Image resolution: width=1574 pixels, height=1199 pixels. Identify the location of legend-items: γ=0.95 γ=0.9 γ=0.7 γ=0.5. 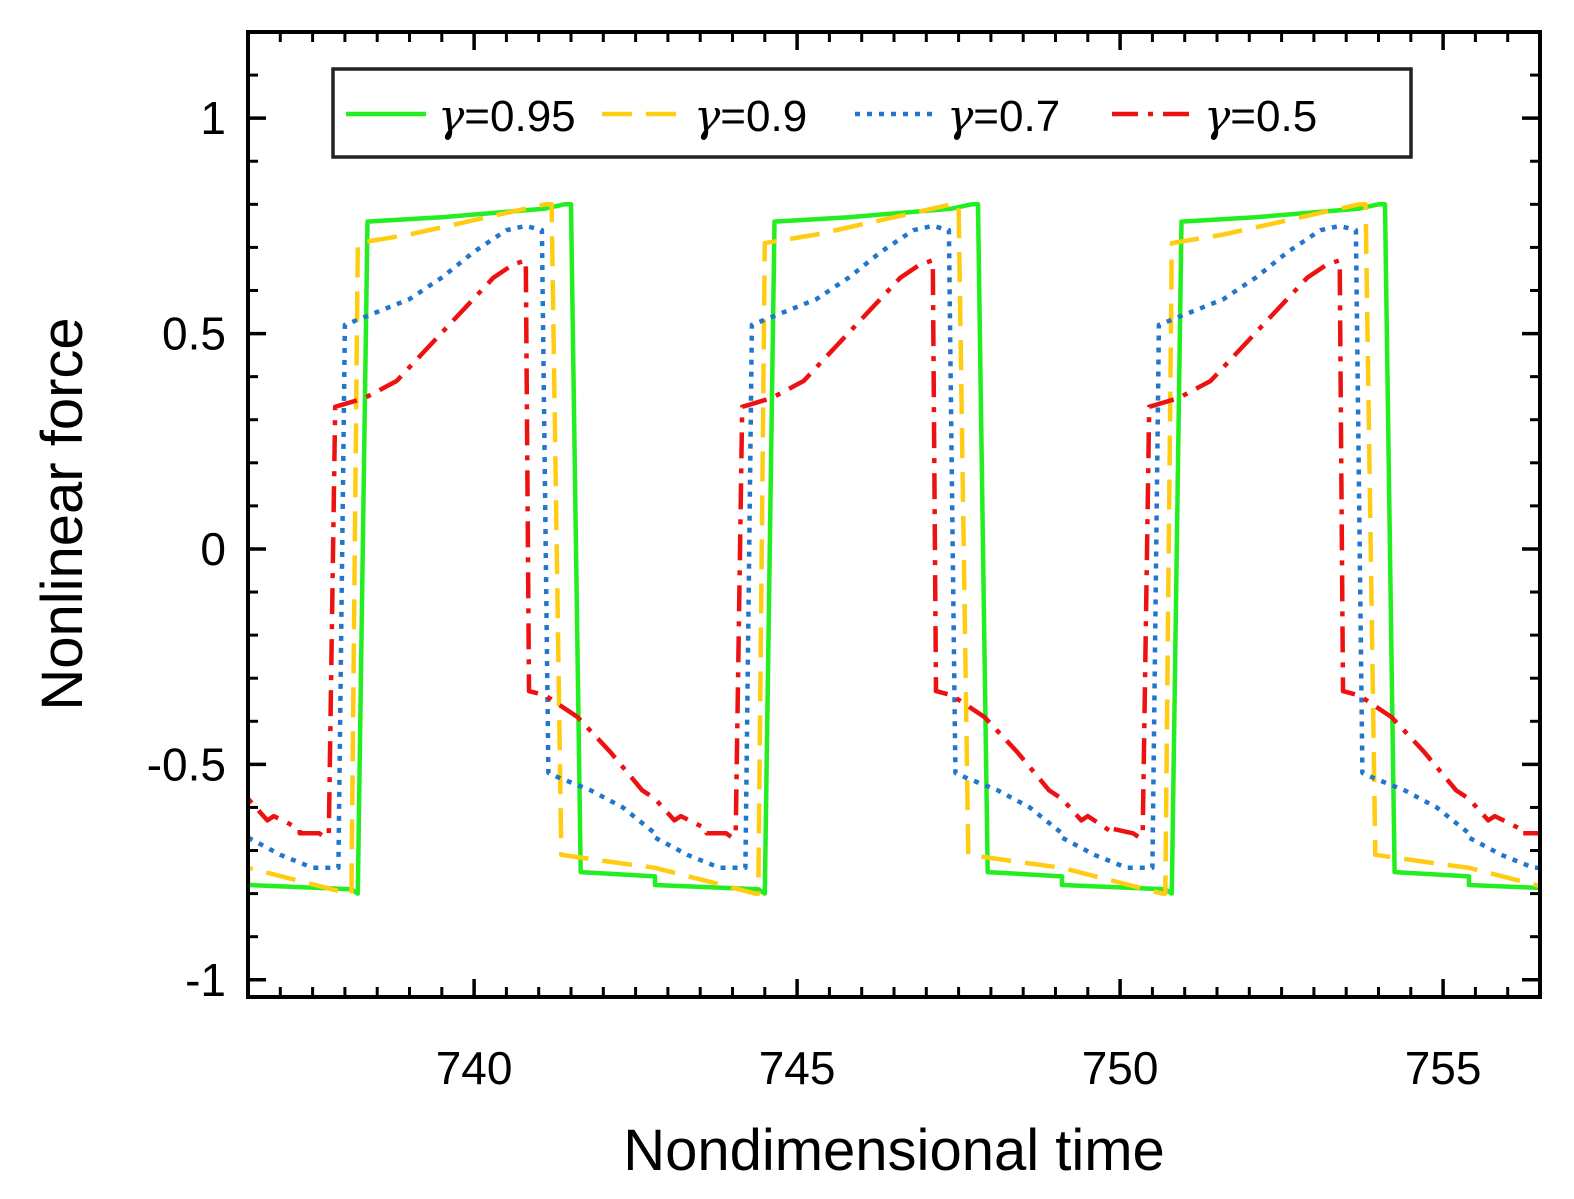
(831, 116).